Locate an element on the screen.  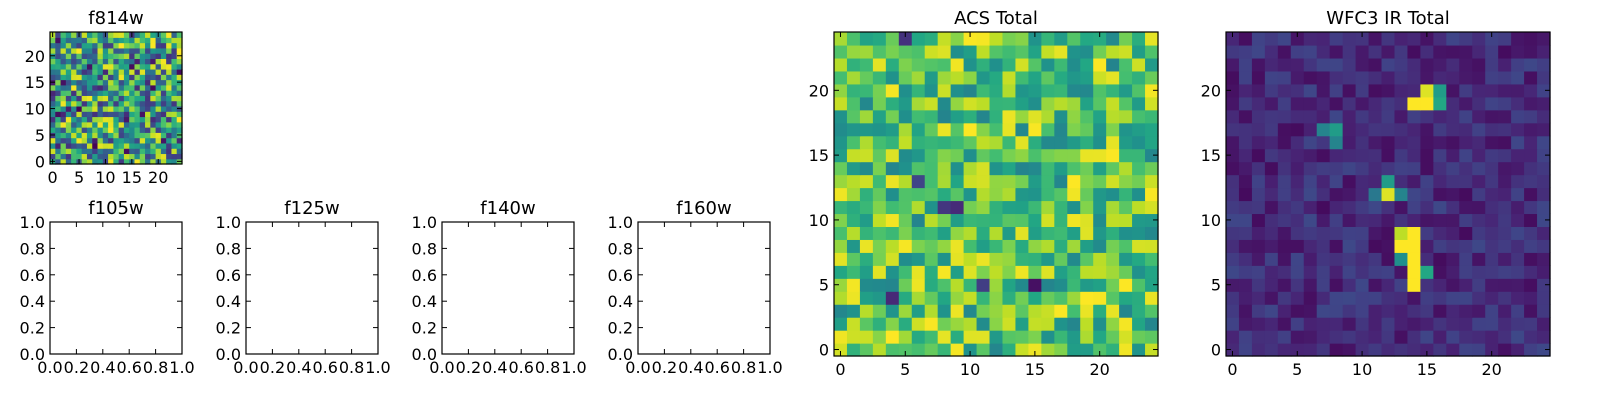
x-tick-label: 0.0 is located at coordinates (49, 367).